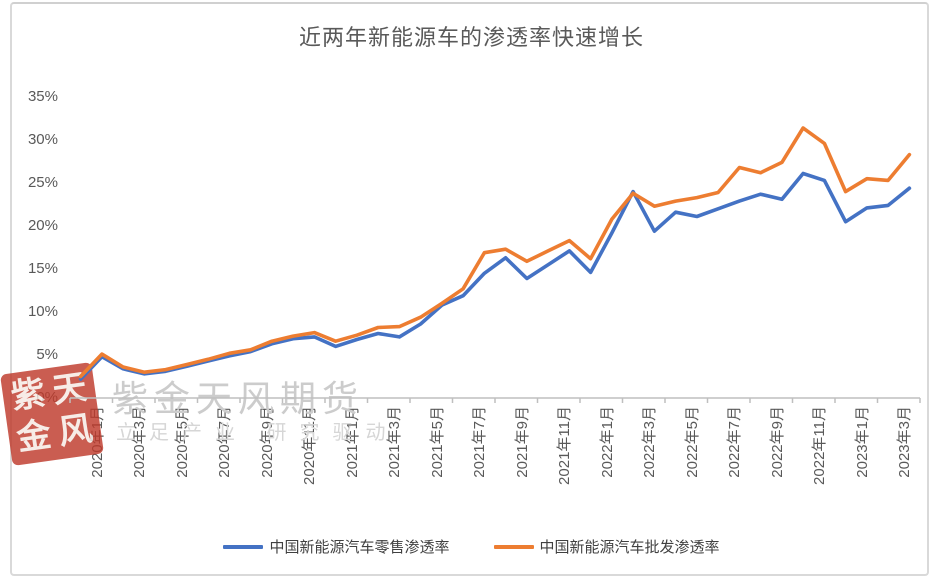  I want to click on y-tick-label: 30%, so click(42, 139).